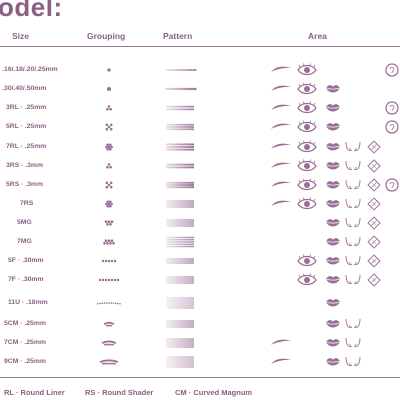 The width and height of the screenshot is (400, 400). Describe the element at coordinates (200, 166) in the screenshot. I see `table-row: 3RS · .3mm` at that location.